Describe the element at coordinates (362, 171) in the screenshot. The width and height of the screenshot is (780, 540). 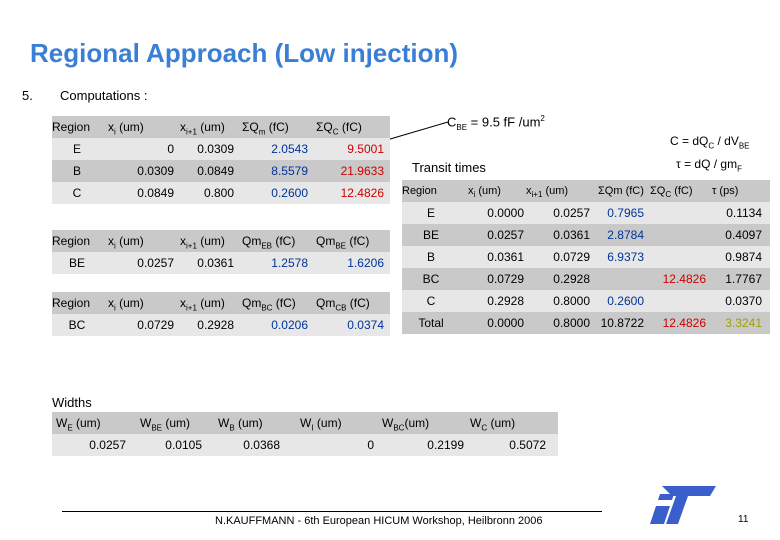
I see `table1-cell: 21.9633` at that location.